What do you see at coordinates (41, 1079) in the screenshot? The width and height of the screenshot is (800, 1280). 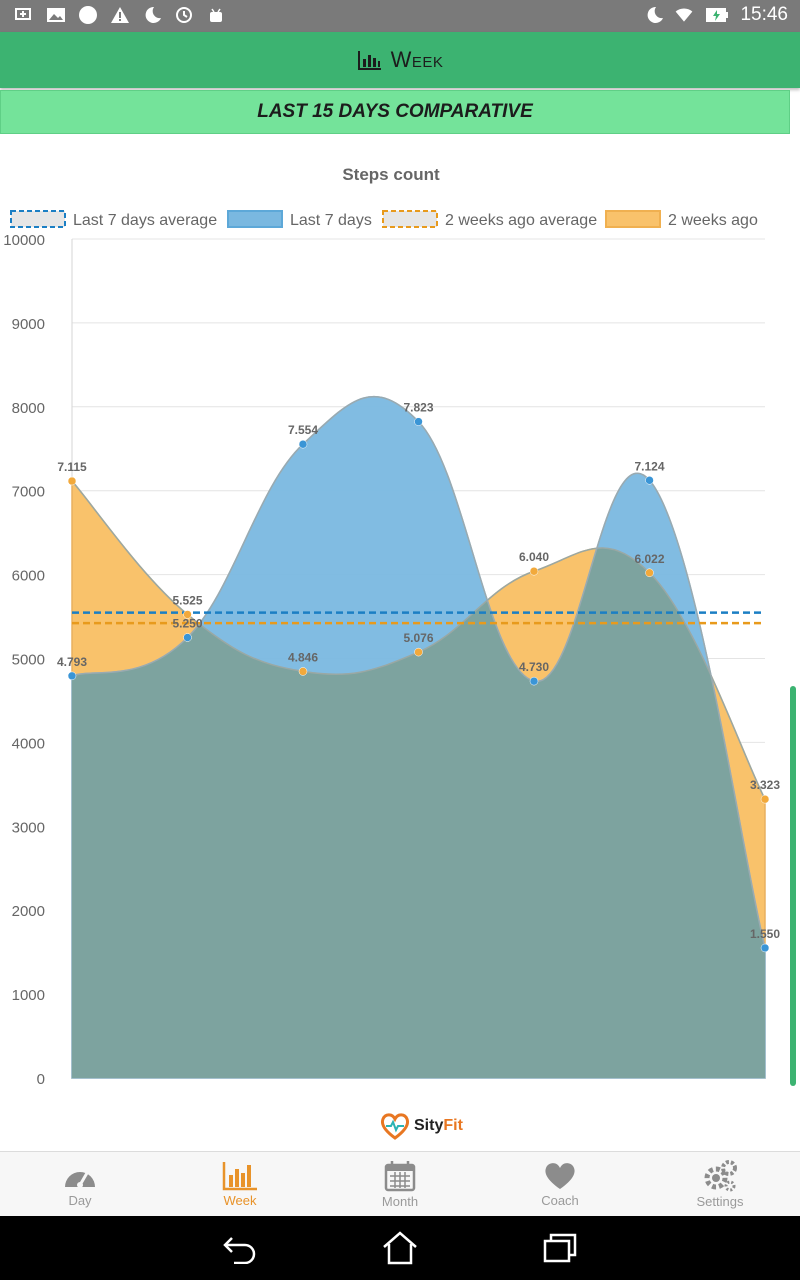 I see `y-tick-label: 0` at bounding box center [41, 1079].